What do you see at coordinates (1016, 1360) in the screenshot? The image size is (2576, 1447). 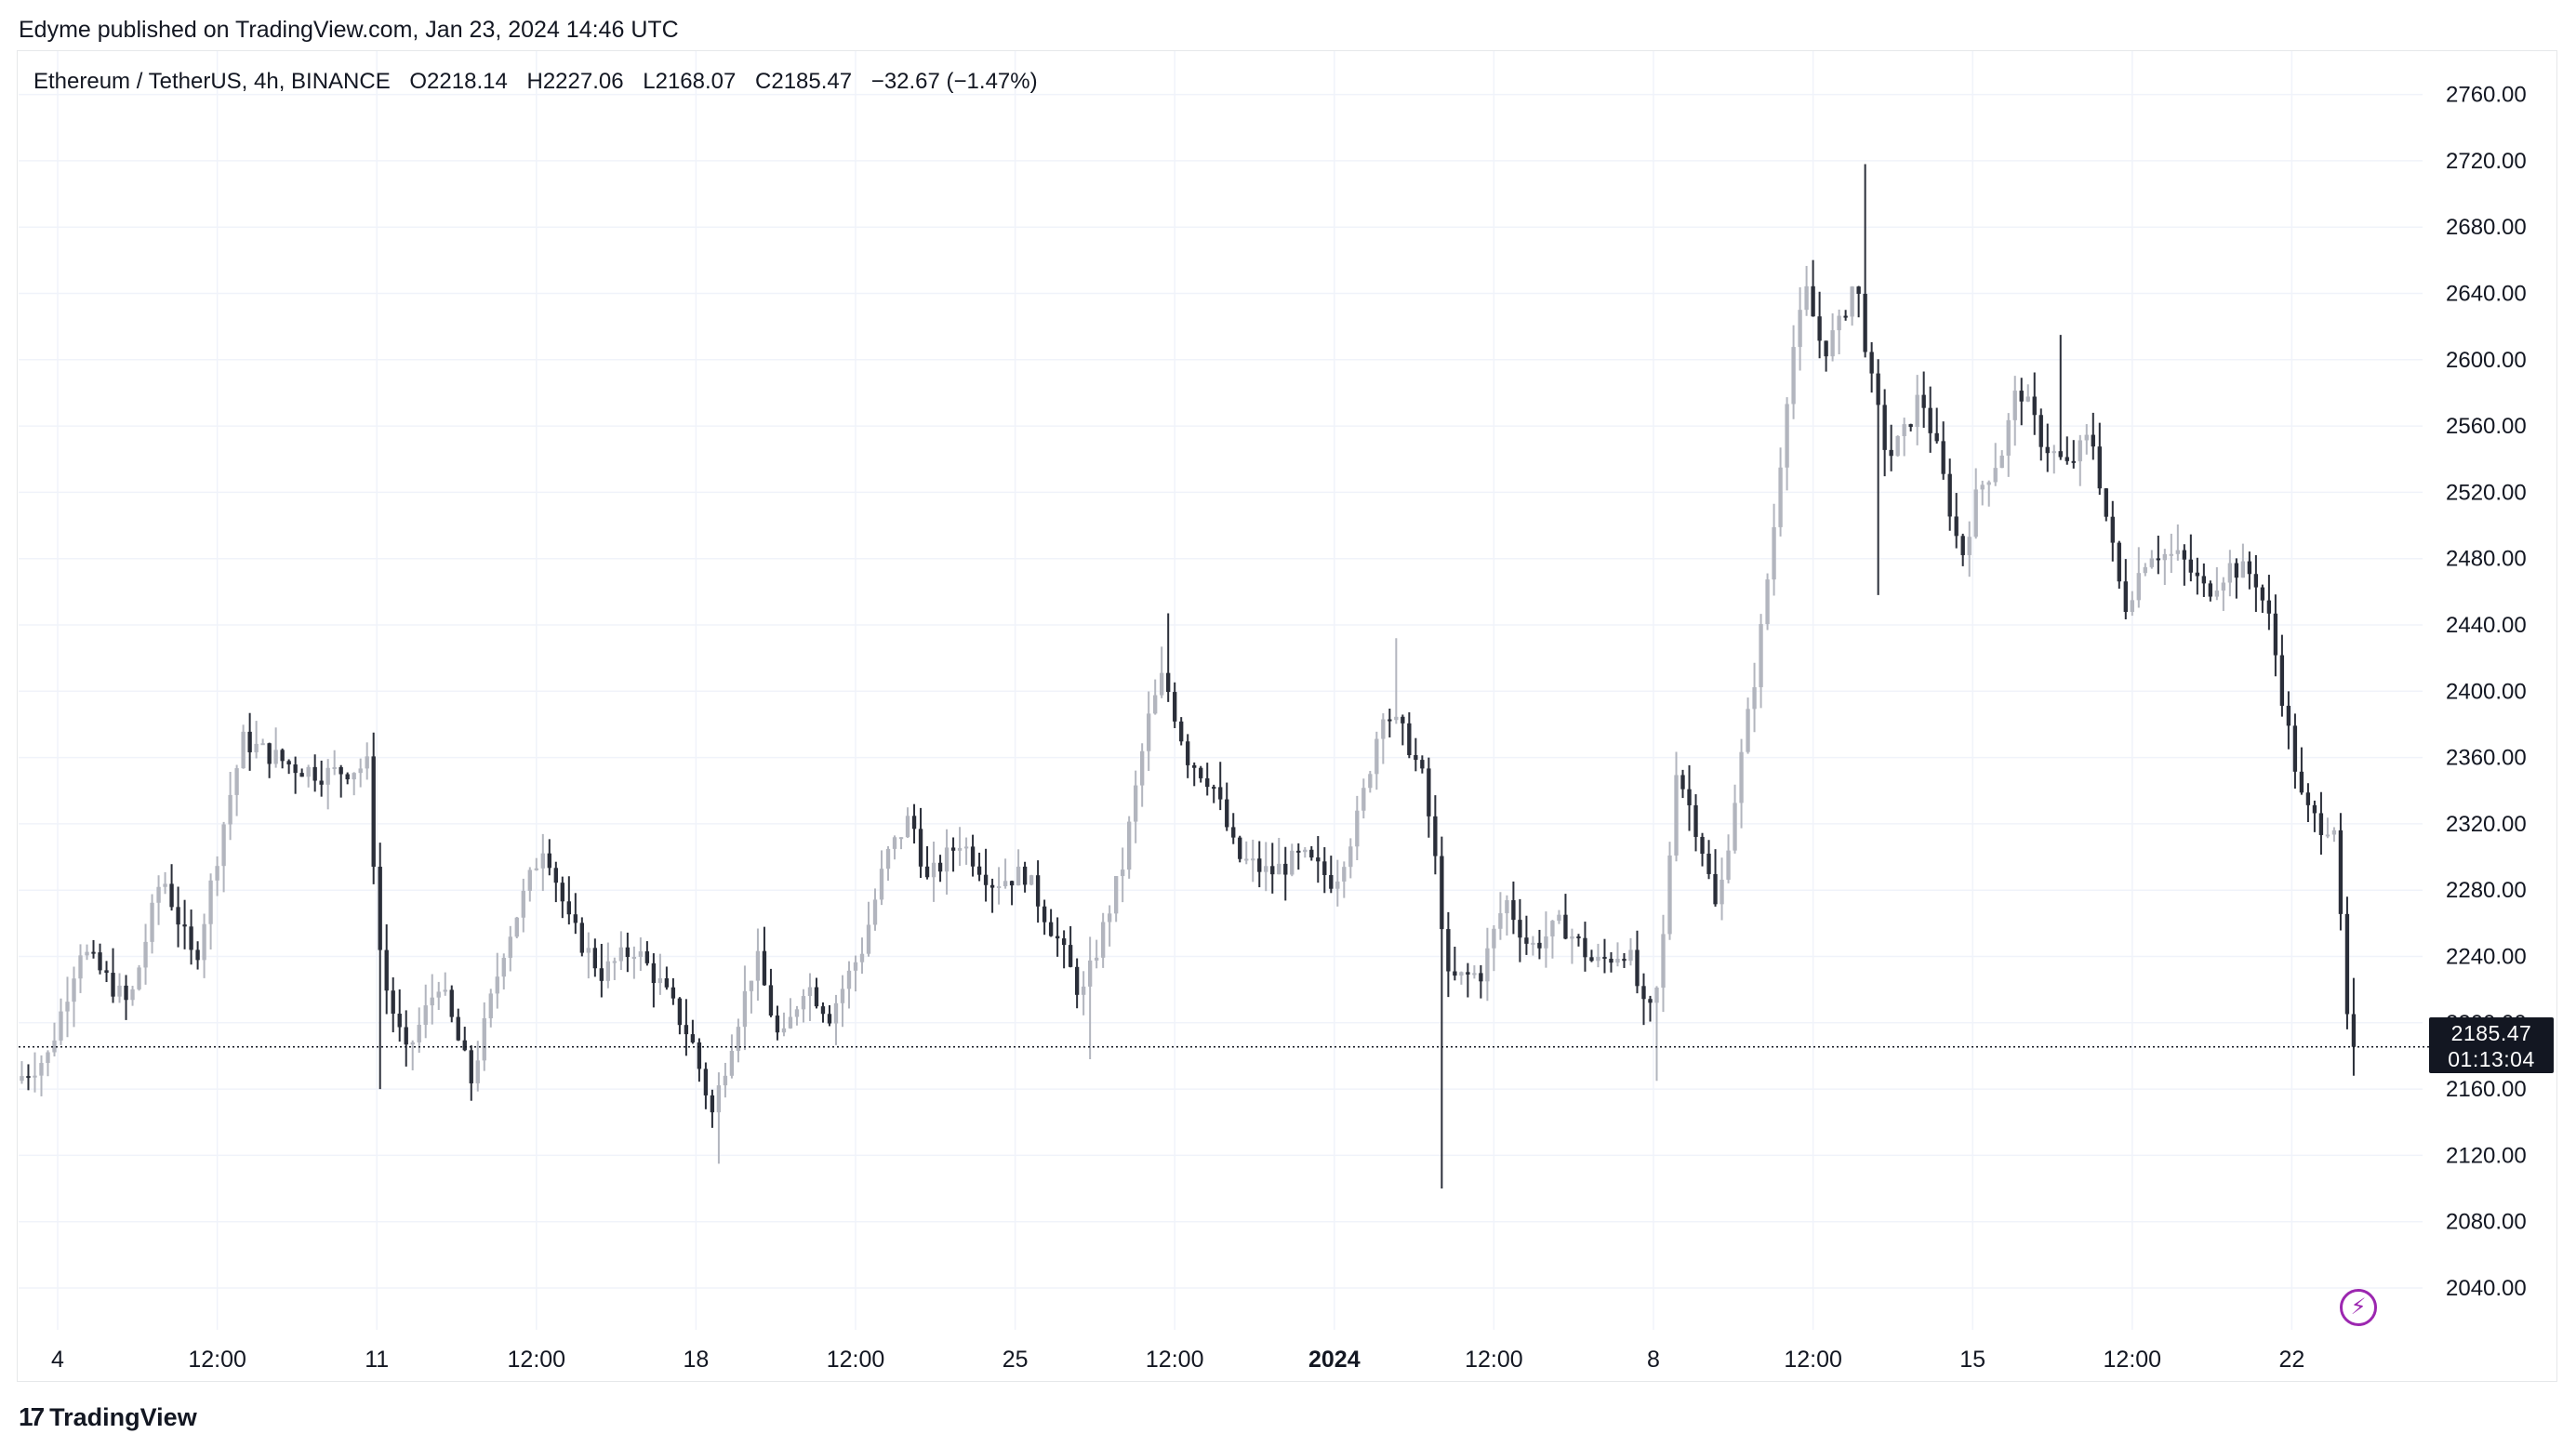 I see `x-tick-label: 25` at bounding box center [1016, 1360].